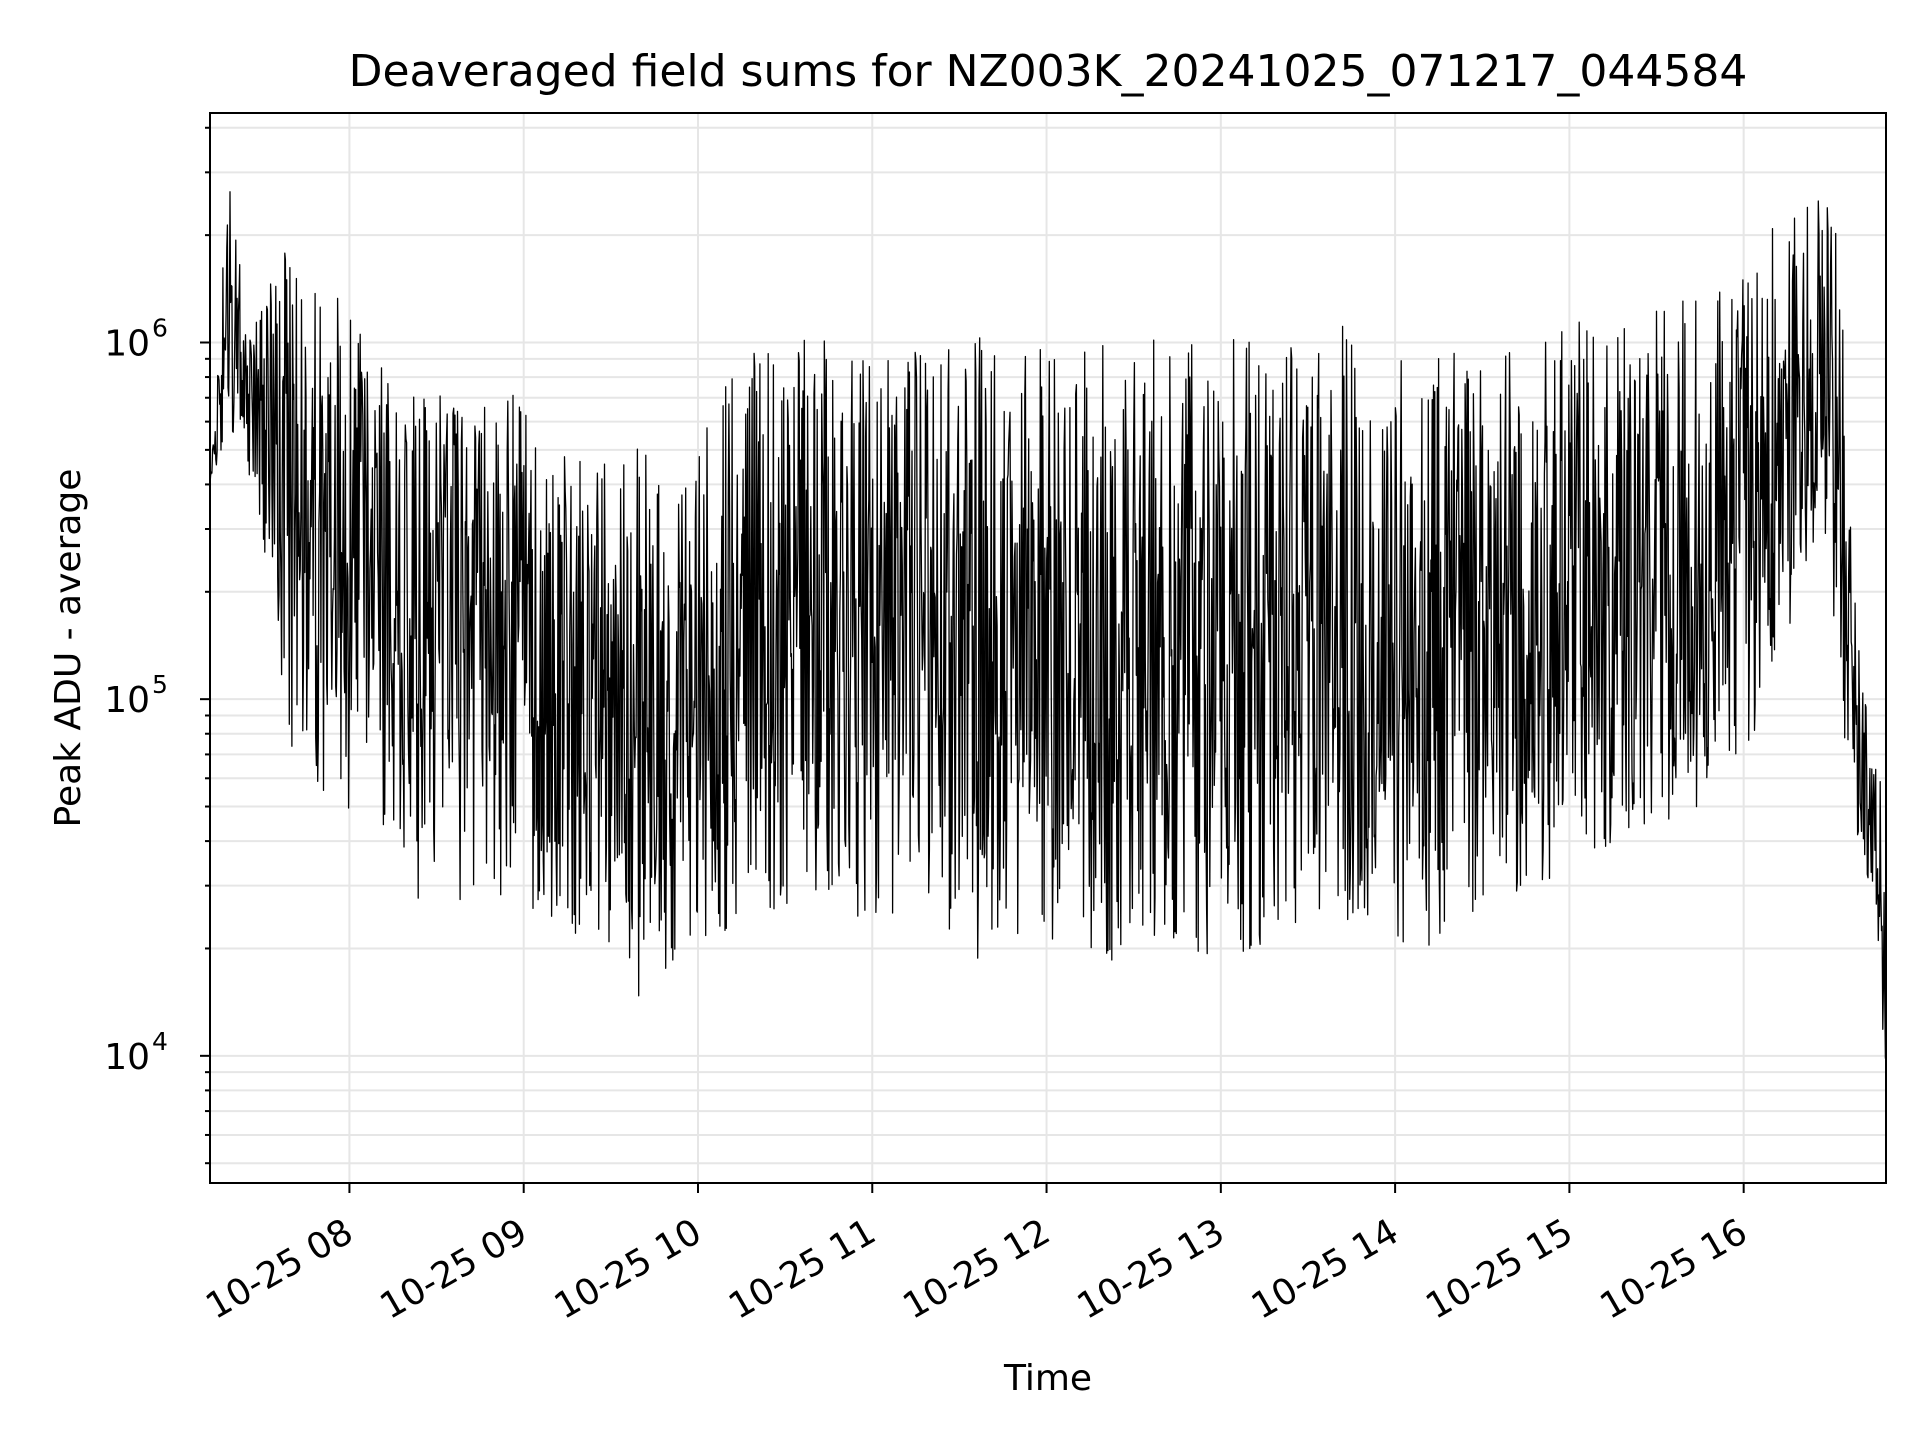 The image size is (1920, 1445). Describe the element at coordinates (68, 648) in the screenshot. I see `y-axis-label: Peak ADU - average` at that location.